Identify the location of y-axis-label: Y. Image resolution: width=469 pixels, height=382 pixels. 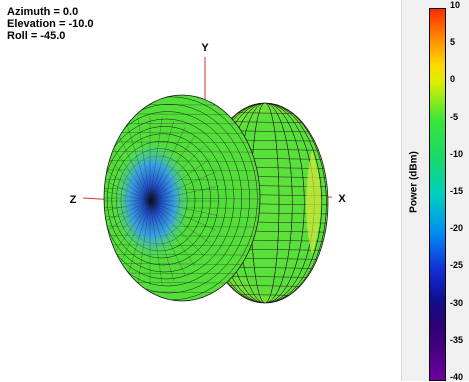
(205, 48).